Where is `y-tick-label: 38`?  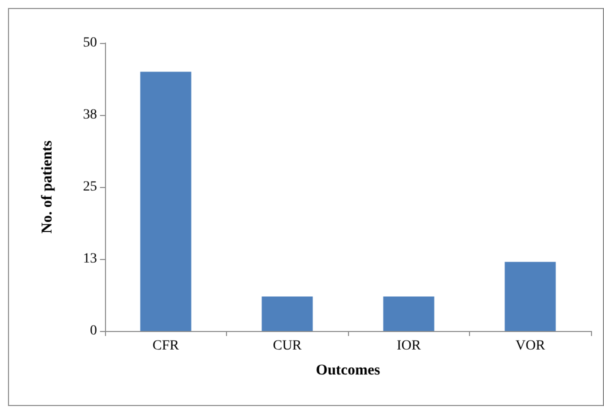 y-tick-label: 38 is located at coordinates (90, 115).